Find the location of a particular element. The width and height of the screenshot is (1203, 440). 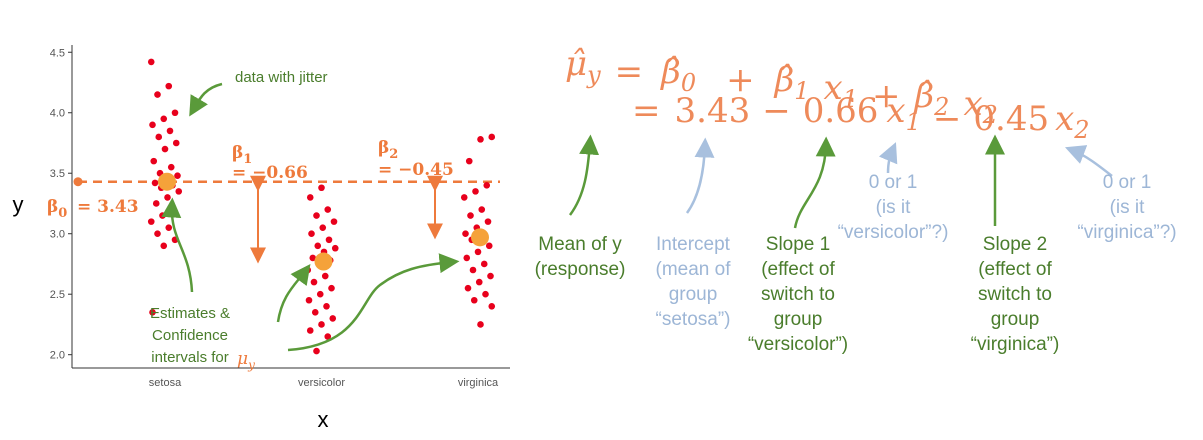

equation-line: = 3.43−0.66 x1−0.45 x2 is located at coordinates (861, 117).